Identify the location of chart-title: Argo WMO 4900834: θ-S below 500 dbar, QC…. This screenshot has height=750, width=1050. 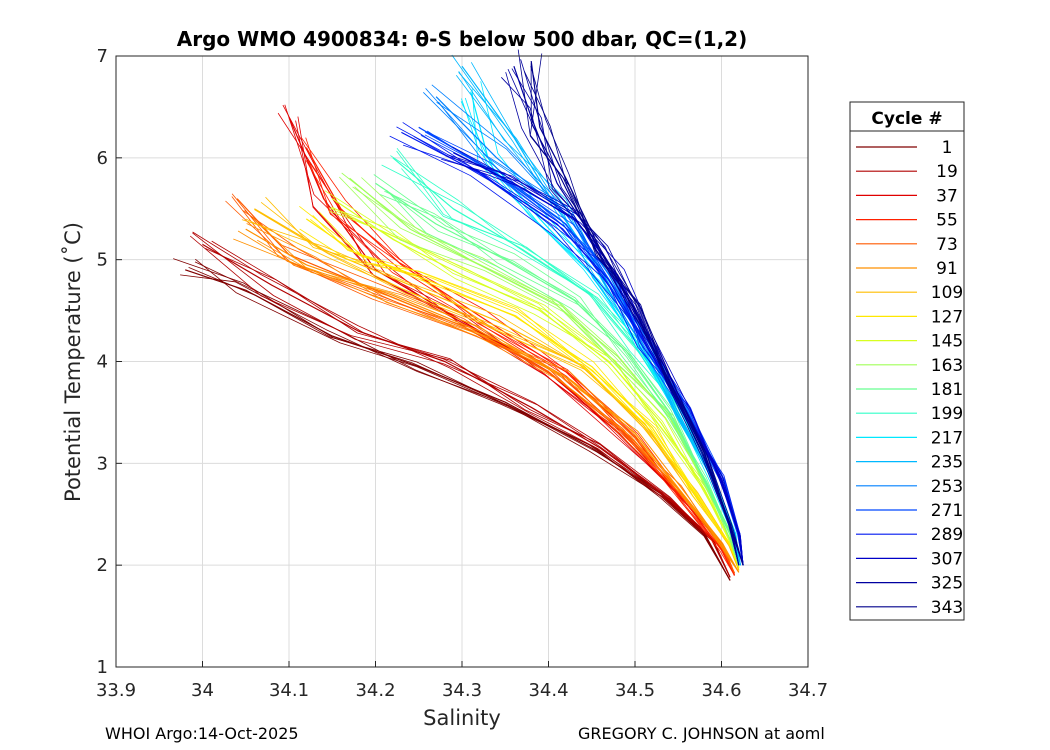
(462, 39).